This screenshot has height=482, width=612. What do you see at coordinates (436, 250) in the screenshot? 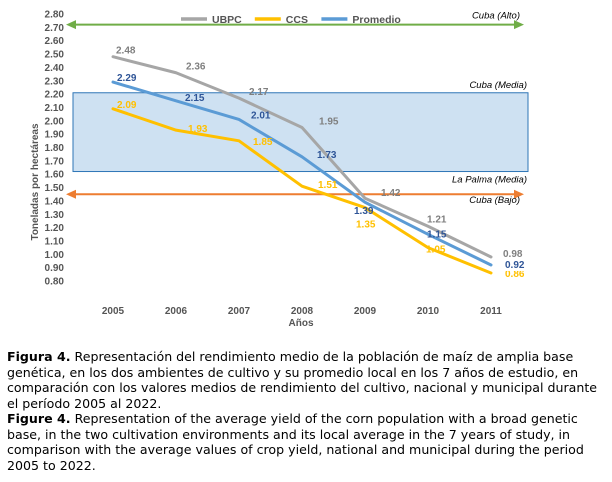
I see `data-label-ccs: 1.05` at bounding box center [436, 250].